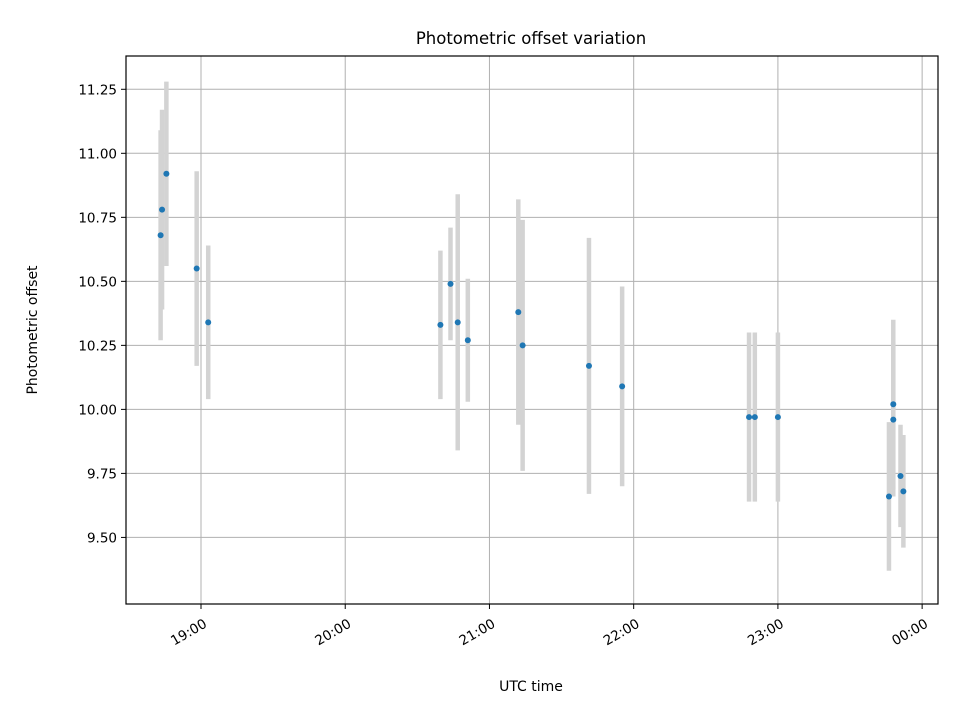 This screenshot has width=960, height=720. Describe the element at coordinates (97, 410) in the screenshot. I see `y-tick-label: 10.00` at that location.